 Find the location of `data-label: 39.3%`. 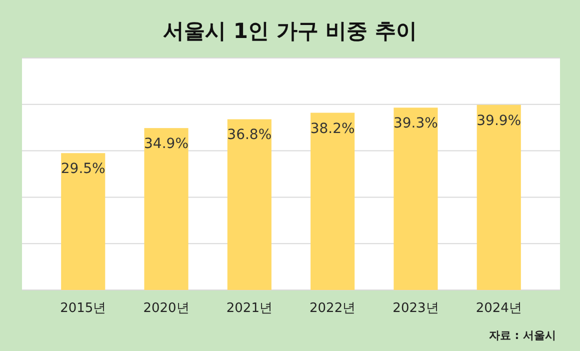

data-label: 39.3% is located at coordinates (415, 124).